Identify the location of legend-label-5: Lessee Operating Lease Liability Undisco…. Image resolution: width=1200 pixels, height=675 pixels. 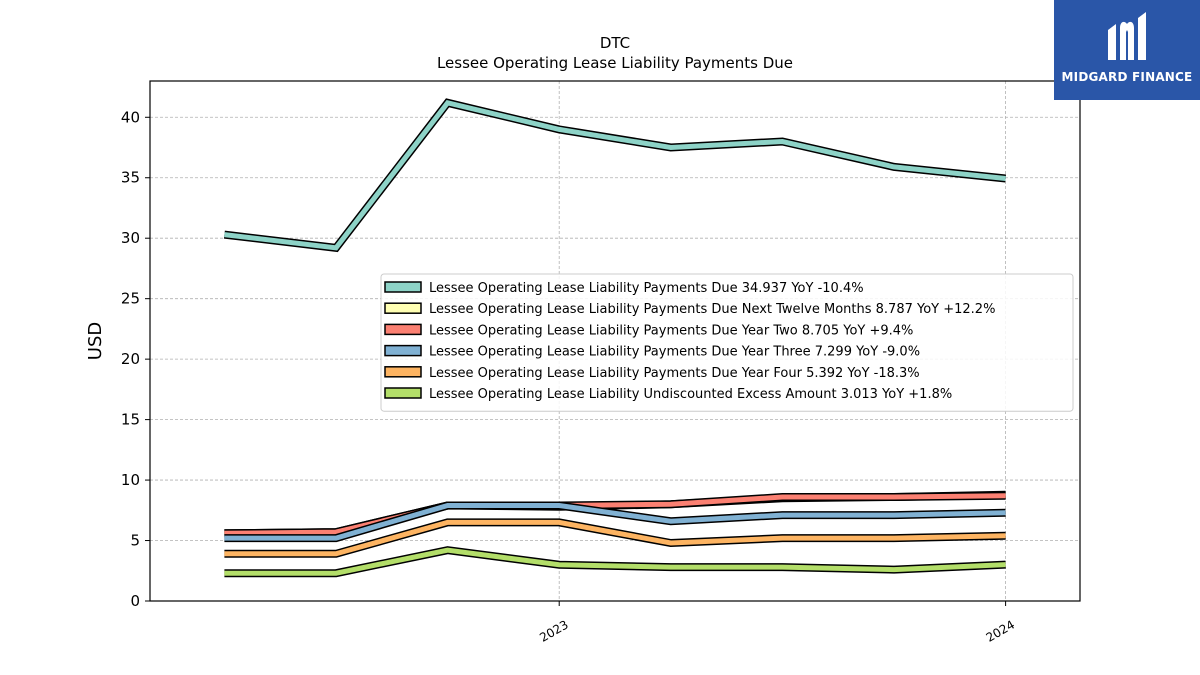
(690, 394).